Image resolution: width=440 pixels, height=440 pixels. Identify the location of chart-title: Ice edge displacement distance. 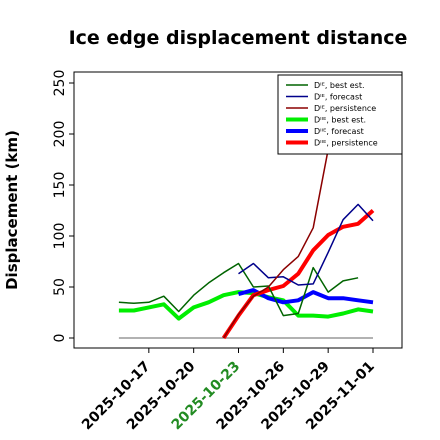
(238, 38).